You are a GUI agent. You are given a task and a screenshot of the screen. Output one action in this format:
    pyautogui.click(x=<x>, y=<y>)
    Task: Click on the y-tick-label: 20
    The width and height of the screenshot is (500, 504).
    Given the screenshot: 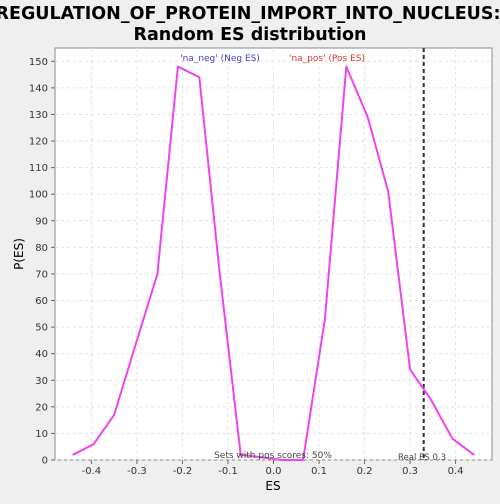 What is the action you would take?
    pyautogui.click(x=41, y=407)
    